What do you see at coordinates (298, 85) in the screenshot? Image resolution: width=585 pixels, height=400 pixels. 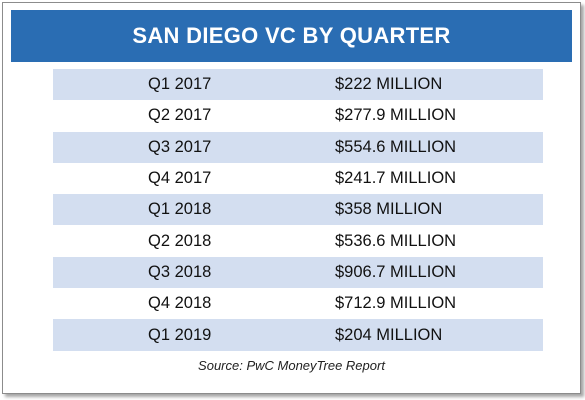 I see `table-row: Q1 2017 $222 MILLION` at bounding box center [298, 85].